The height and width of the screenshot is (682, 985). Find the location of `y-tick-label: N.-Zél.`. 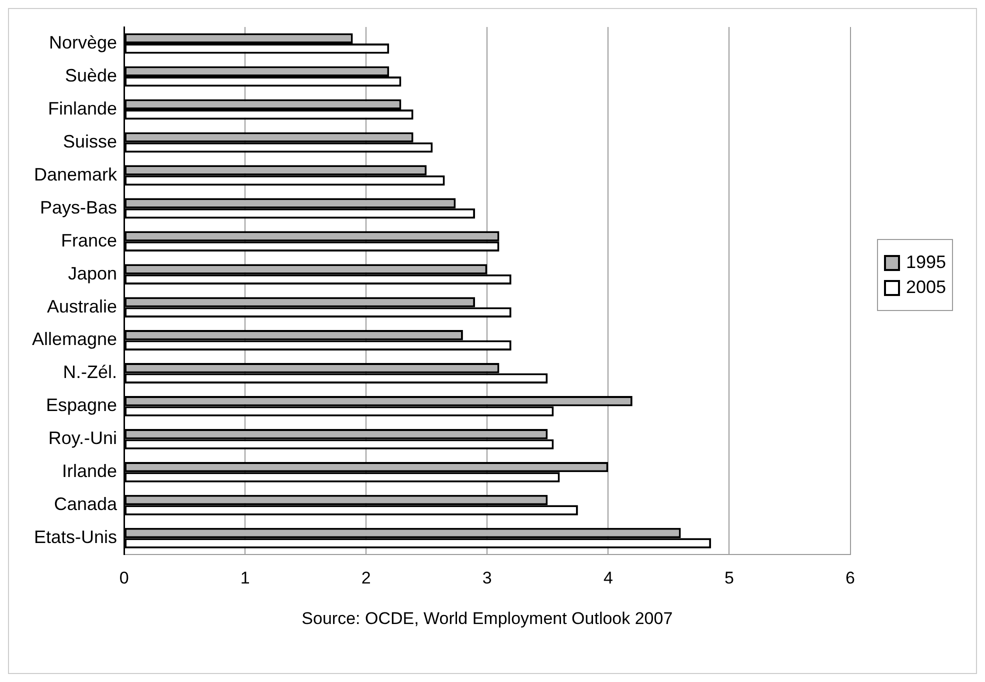

y-tick-label: N.-Zél. is located at coordinates (90, 372).